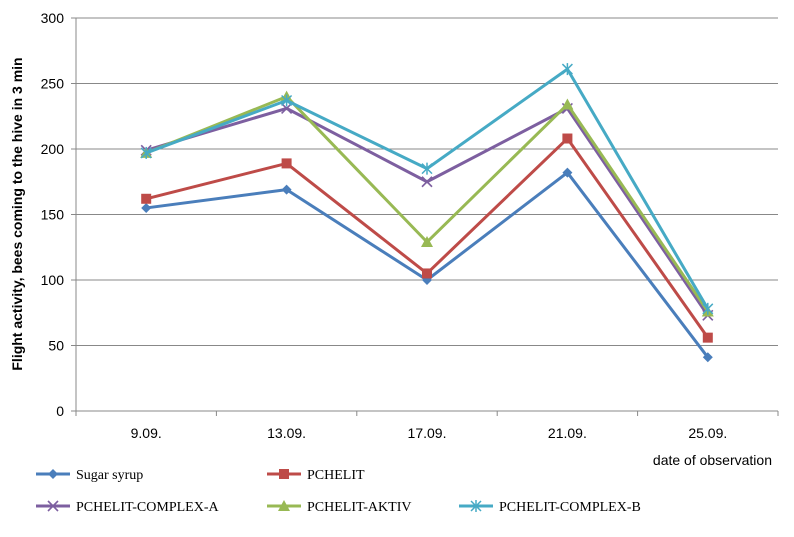 The width and height of the screenshot is (794, 537). I want to click on x-tick-label: 9.09., so click(146, 433).